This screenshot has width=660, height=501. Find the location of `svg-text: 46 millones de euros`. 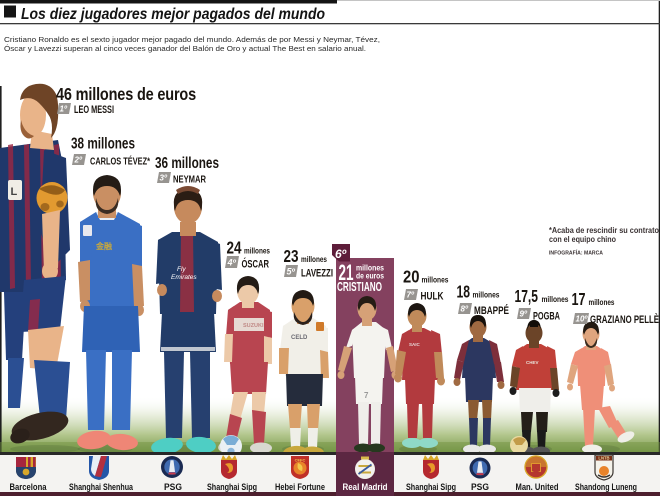

svg-text: 46 millones de euros is located at coordinates (126, 94).